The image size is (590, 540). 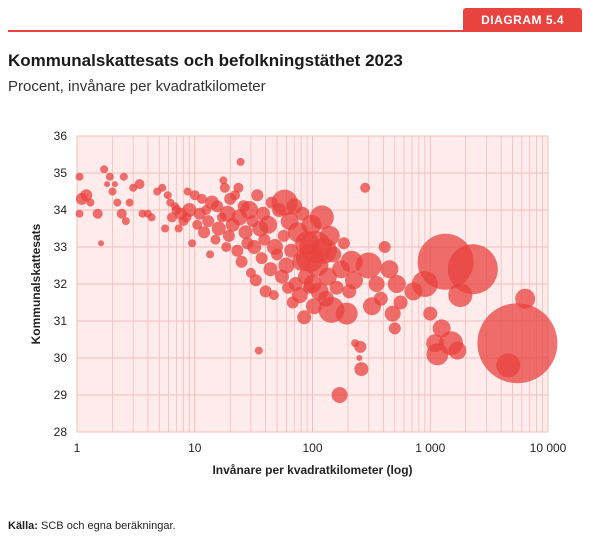 I want to click on y-tick-label: 34, so click(x=61, y=210).